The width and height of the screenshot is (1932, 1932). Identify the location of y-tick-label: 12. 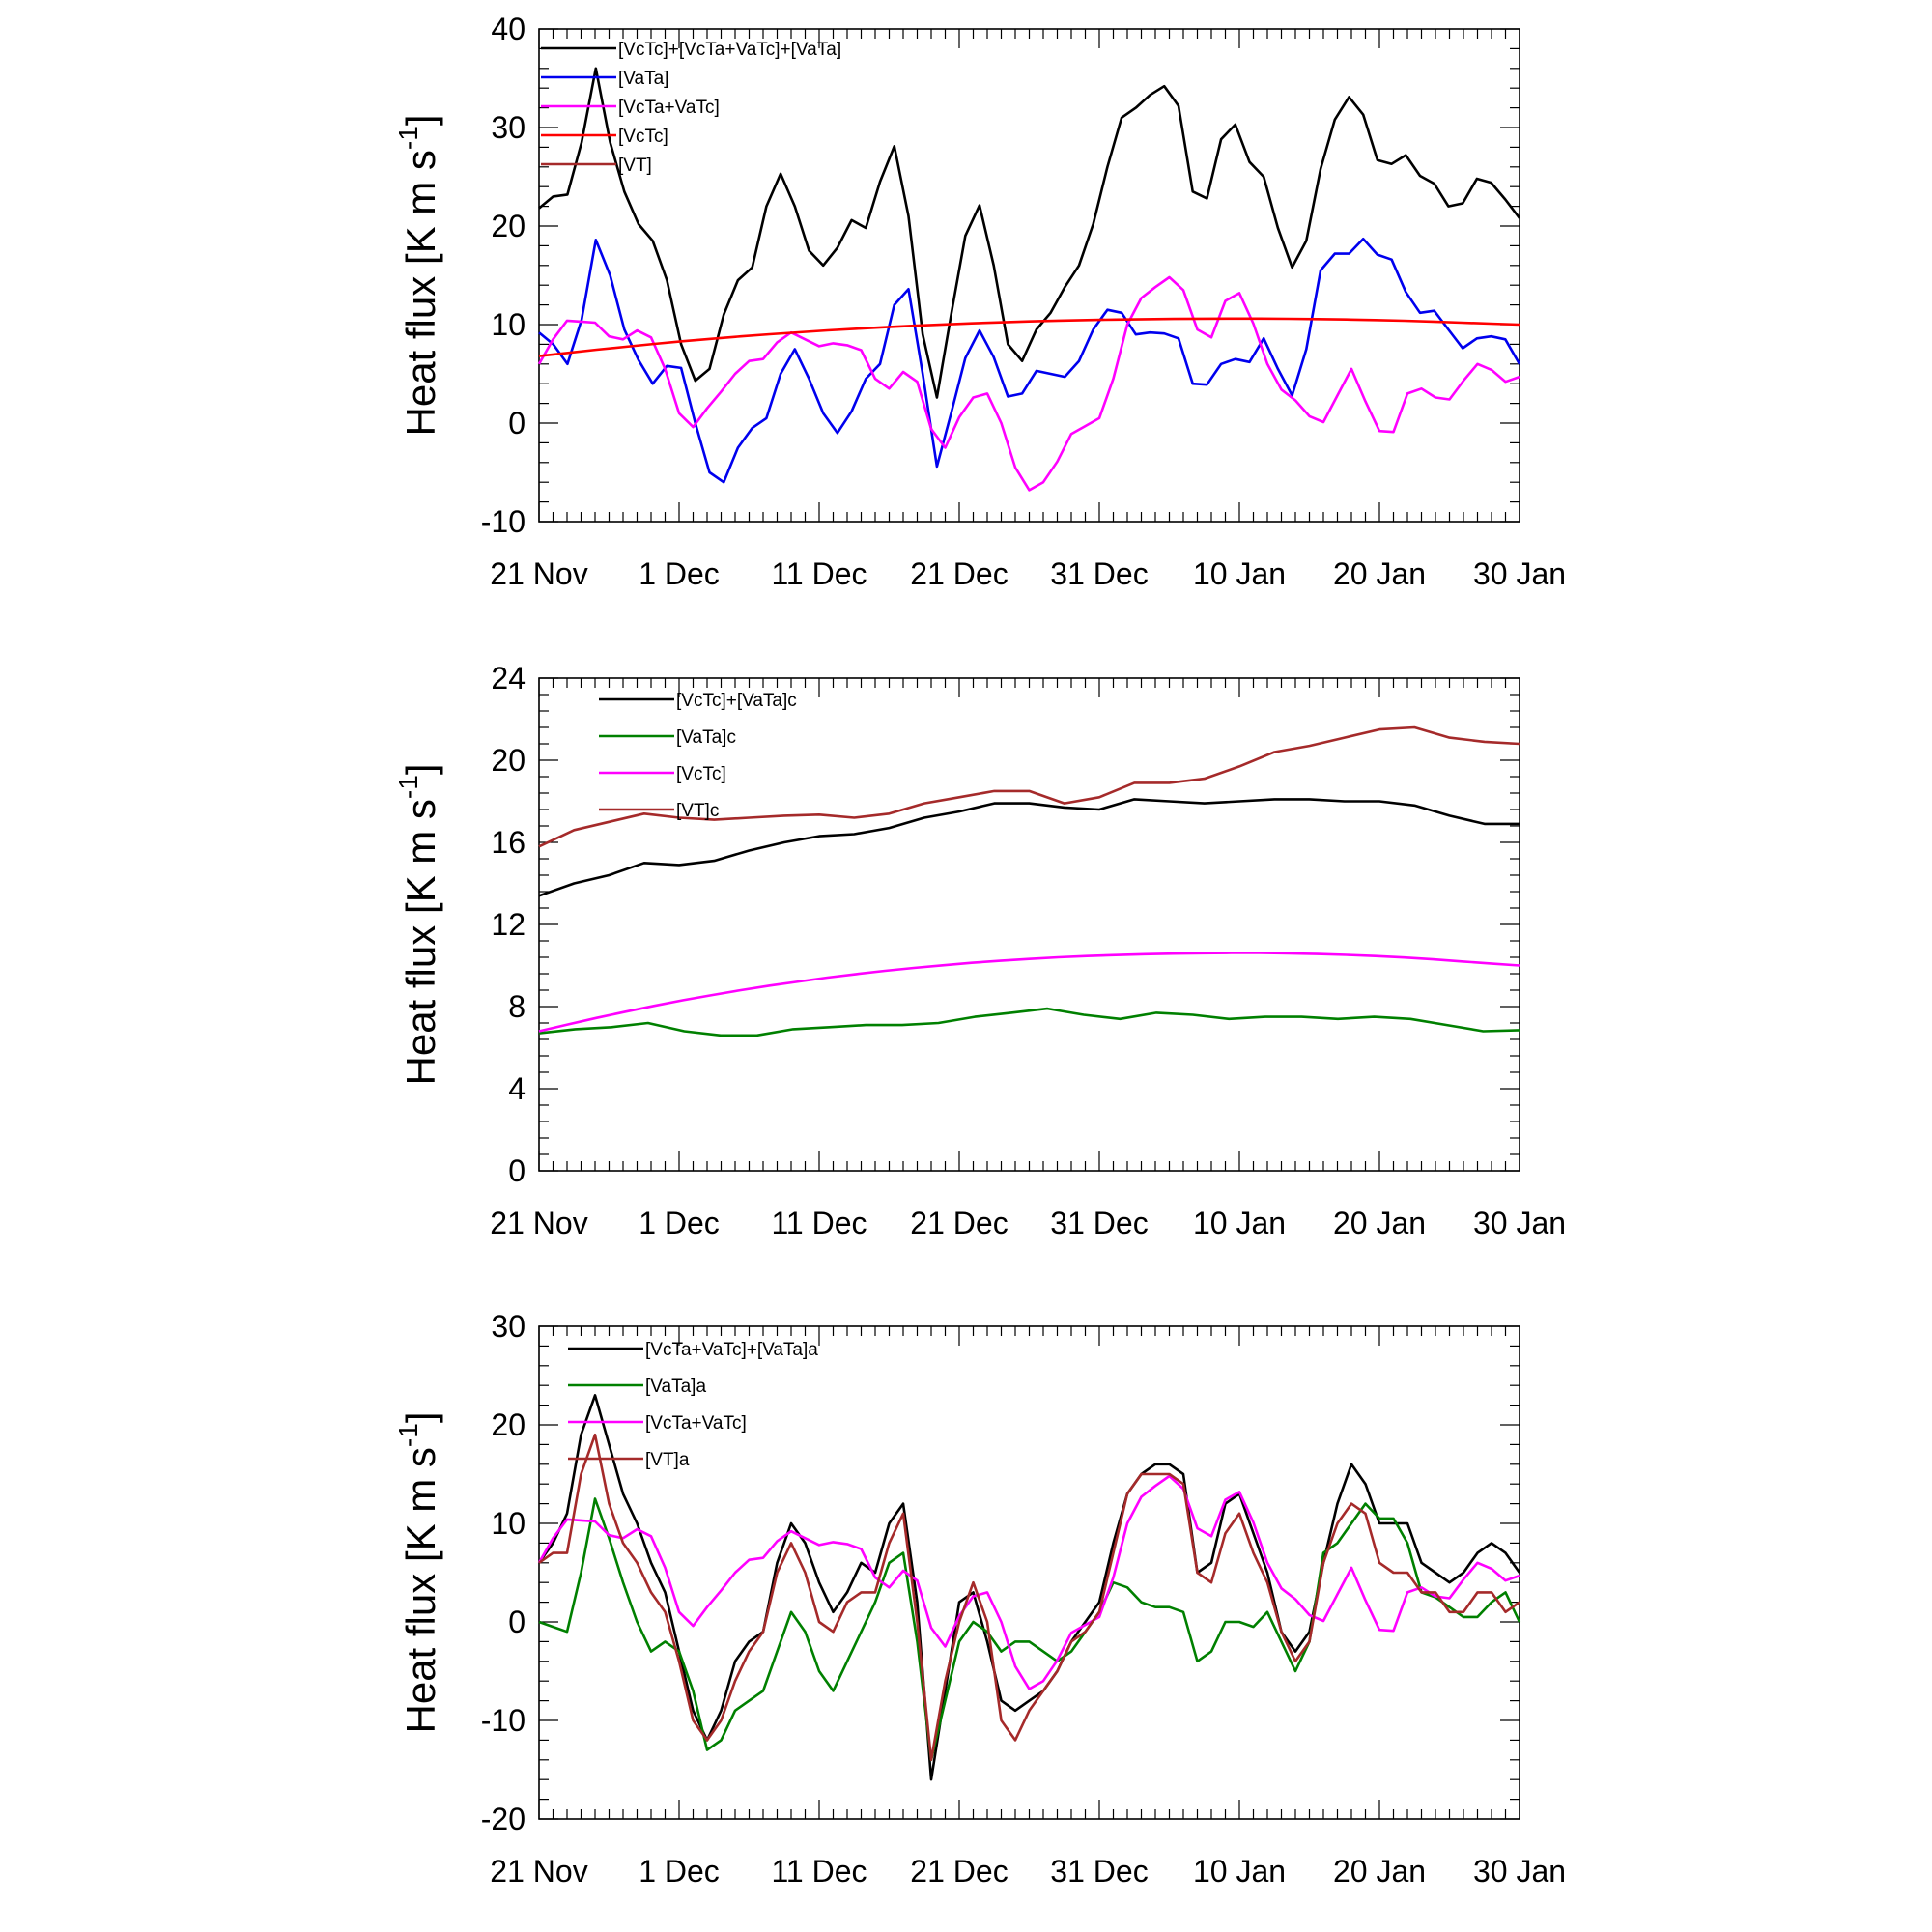
(508, 924).